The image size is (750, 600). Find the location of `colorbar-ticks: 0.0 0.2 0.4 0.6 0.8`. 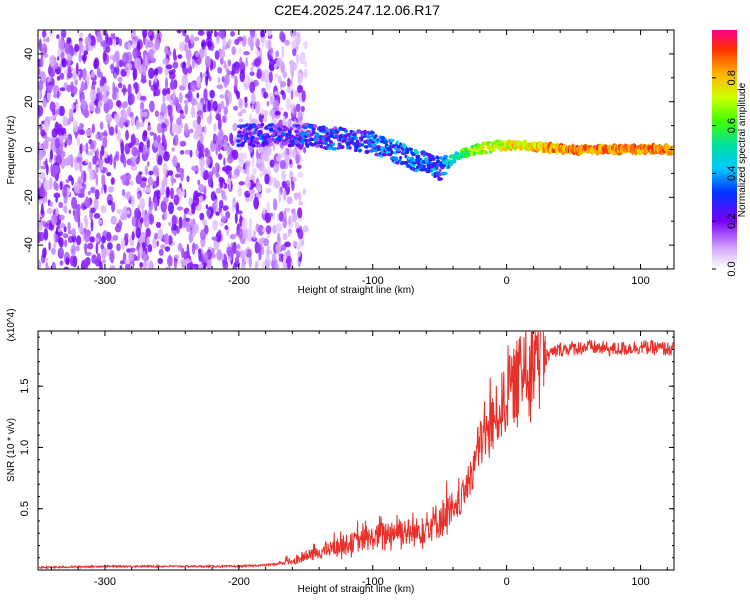

colorbar-ticks: 0.0 0.2 0.4 0.6 0.8 is located at coordinates (725, 173).